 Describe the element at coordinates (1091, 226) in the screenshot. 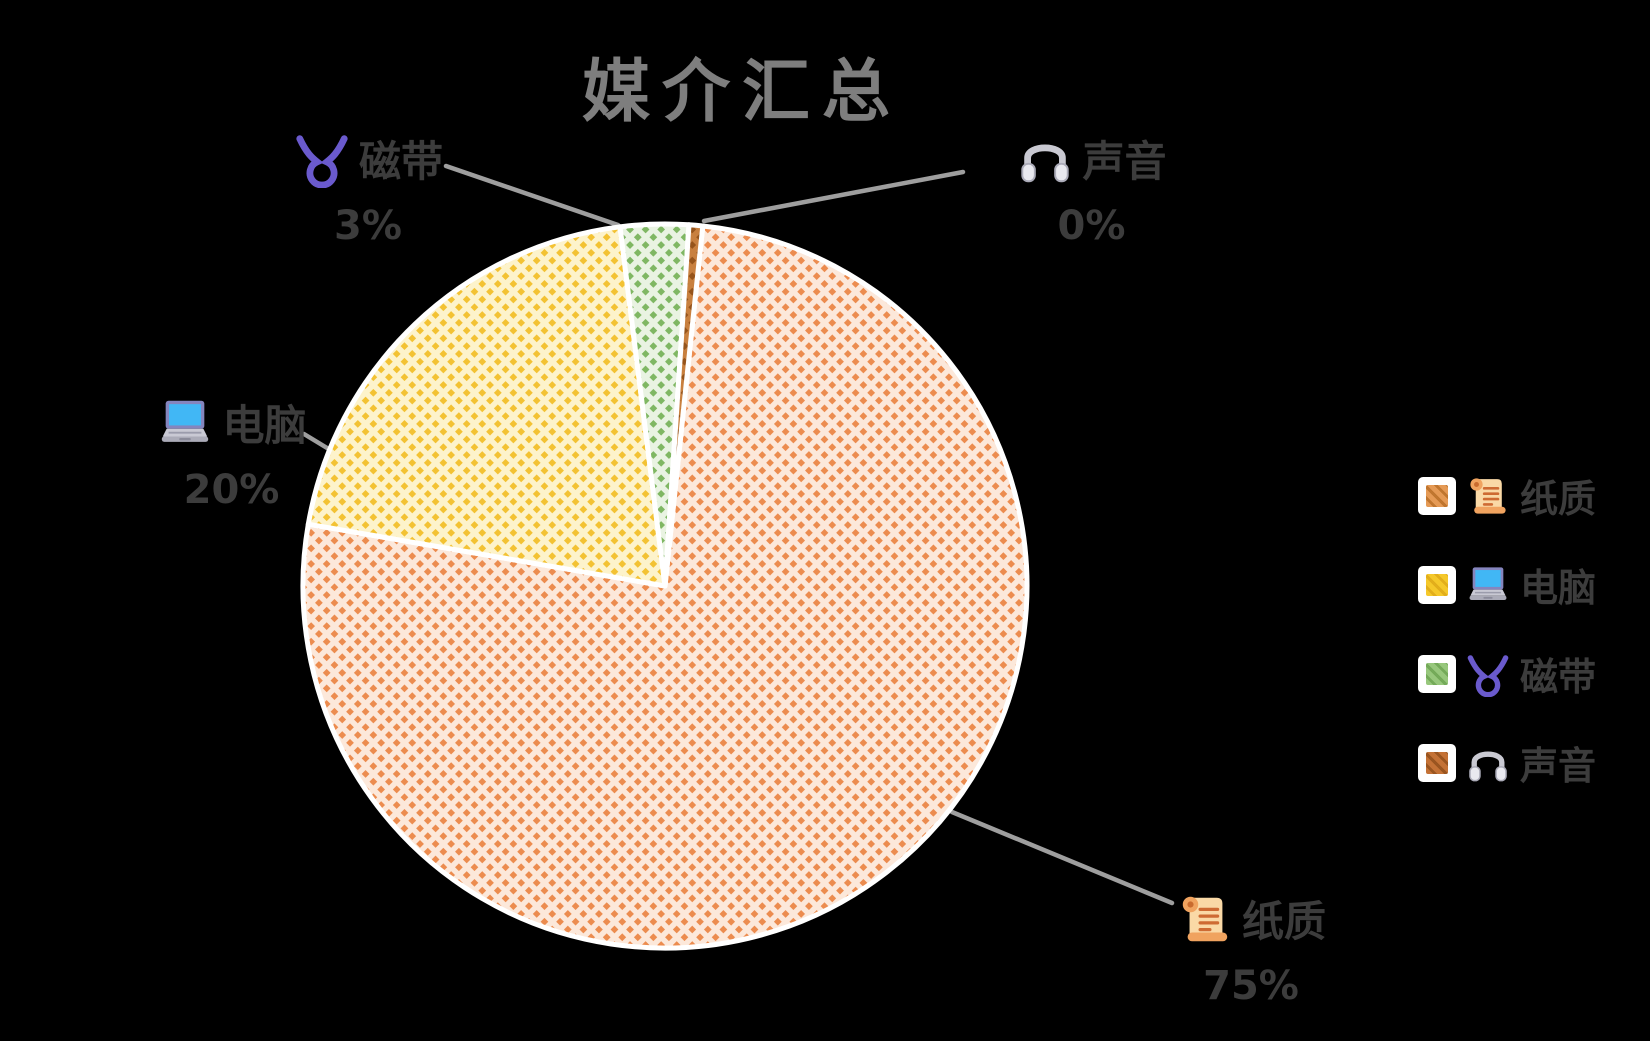

I see `callout-sound-percent: 0%` at that location.